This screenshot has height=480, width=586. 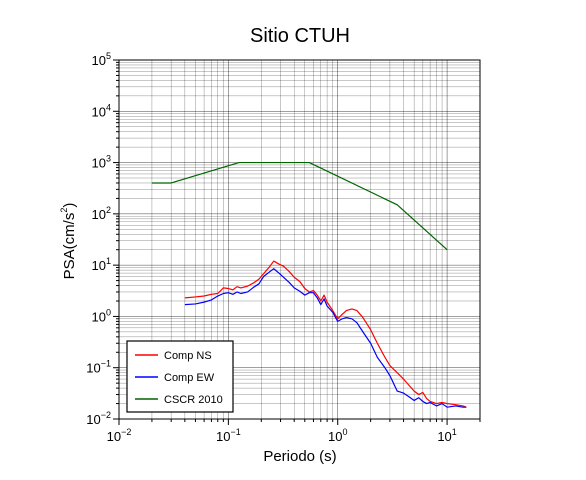 I want to click on y-tick-label: 10³, so click(x=101, y=162).